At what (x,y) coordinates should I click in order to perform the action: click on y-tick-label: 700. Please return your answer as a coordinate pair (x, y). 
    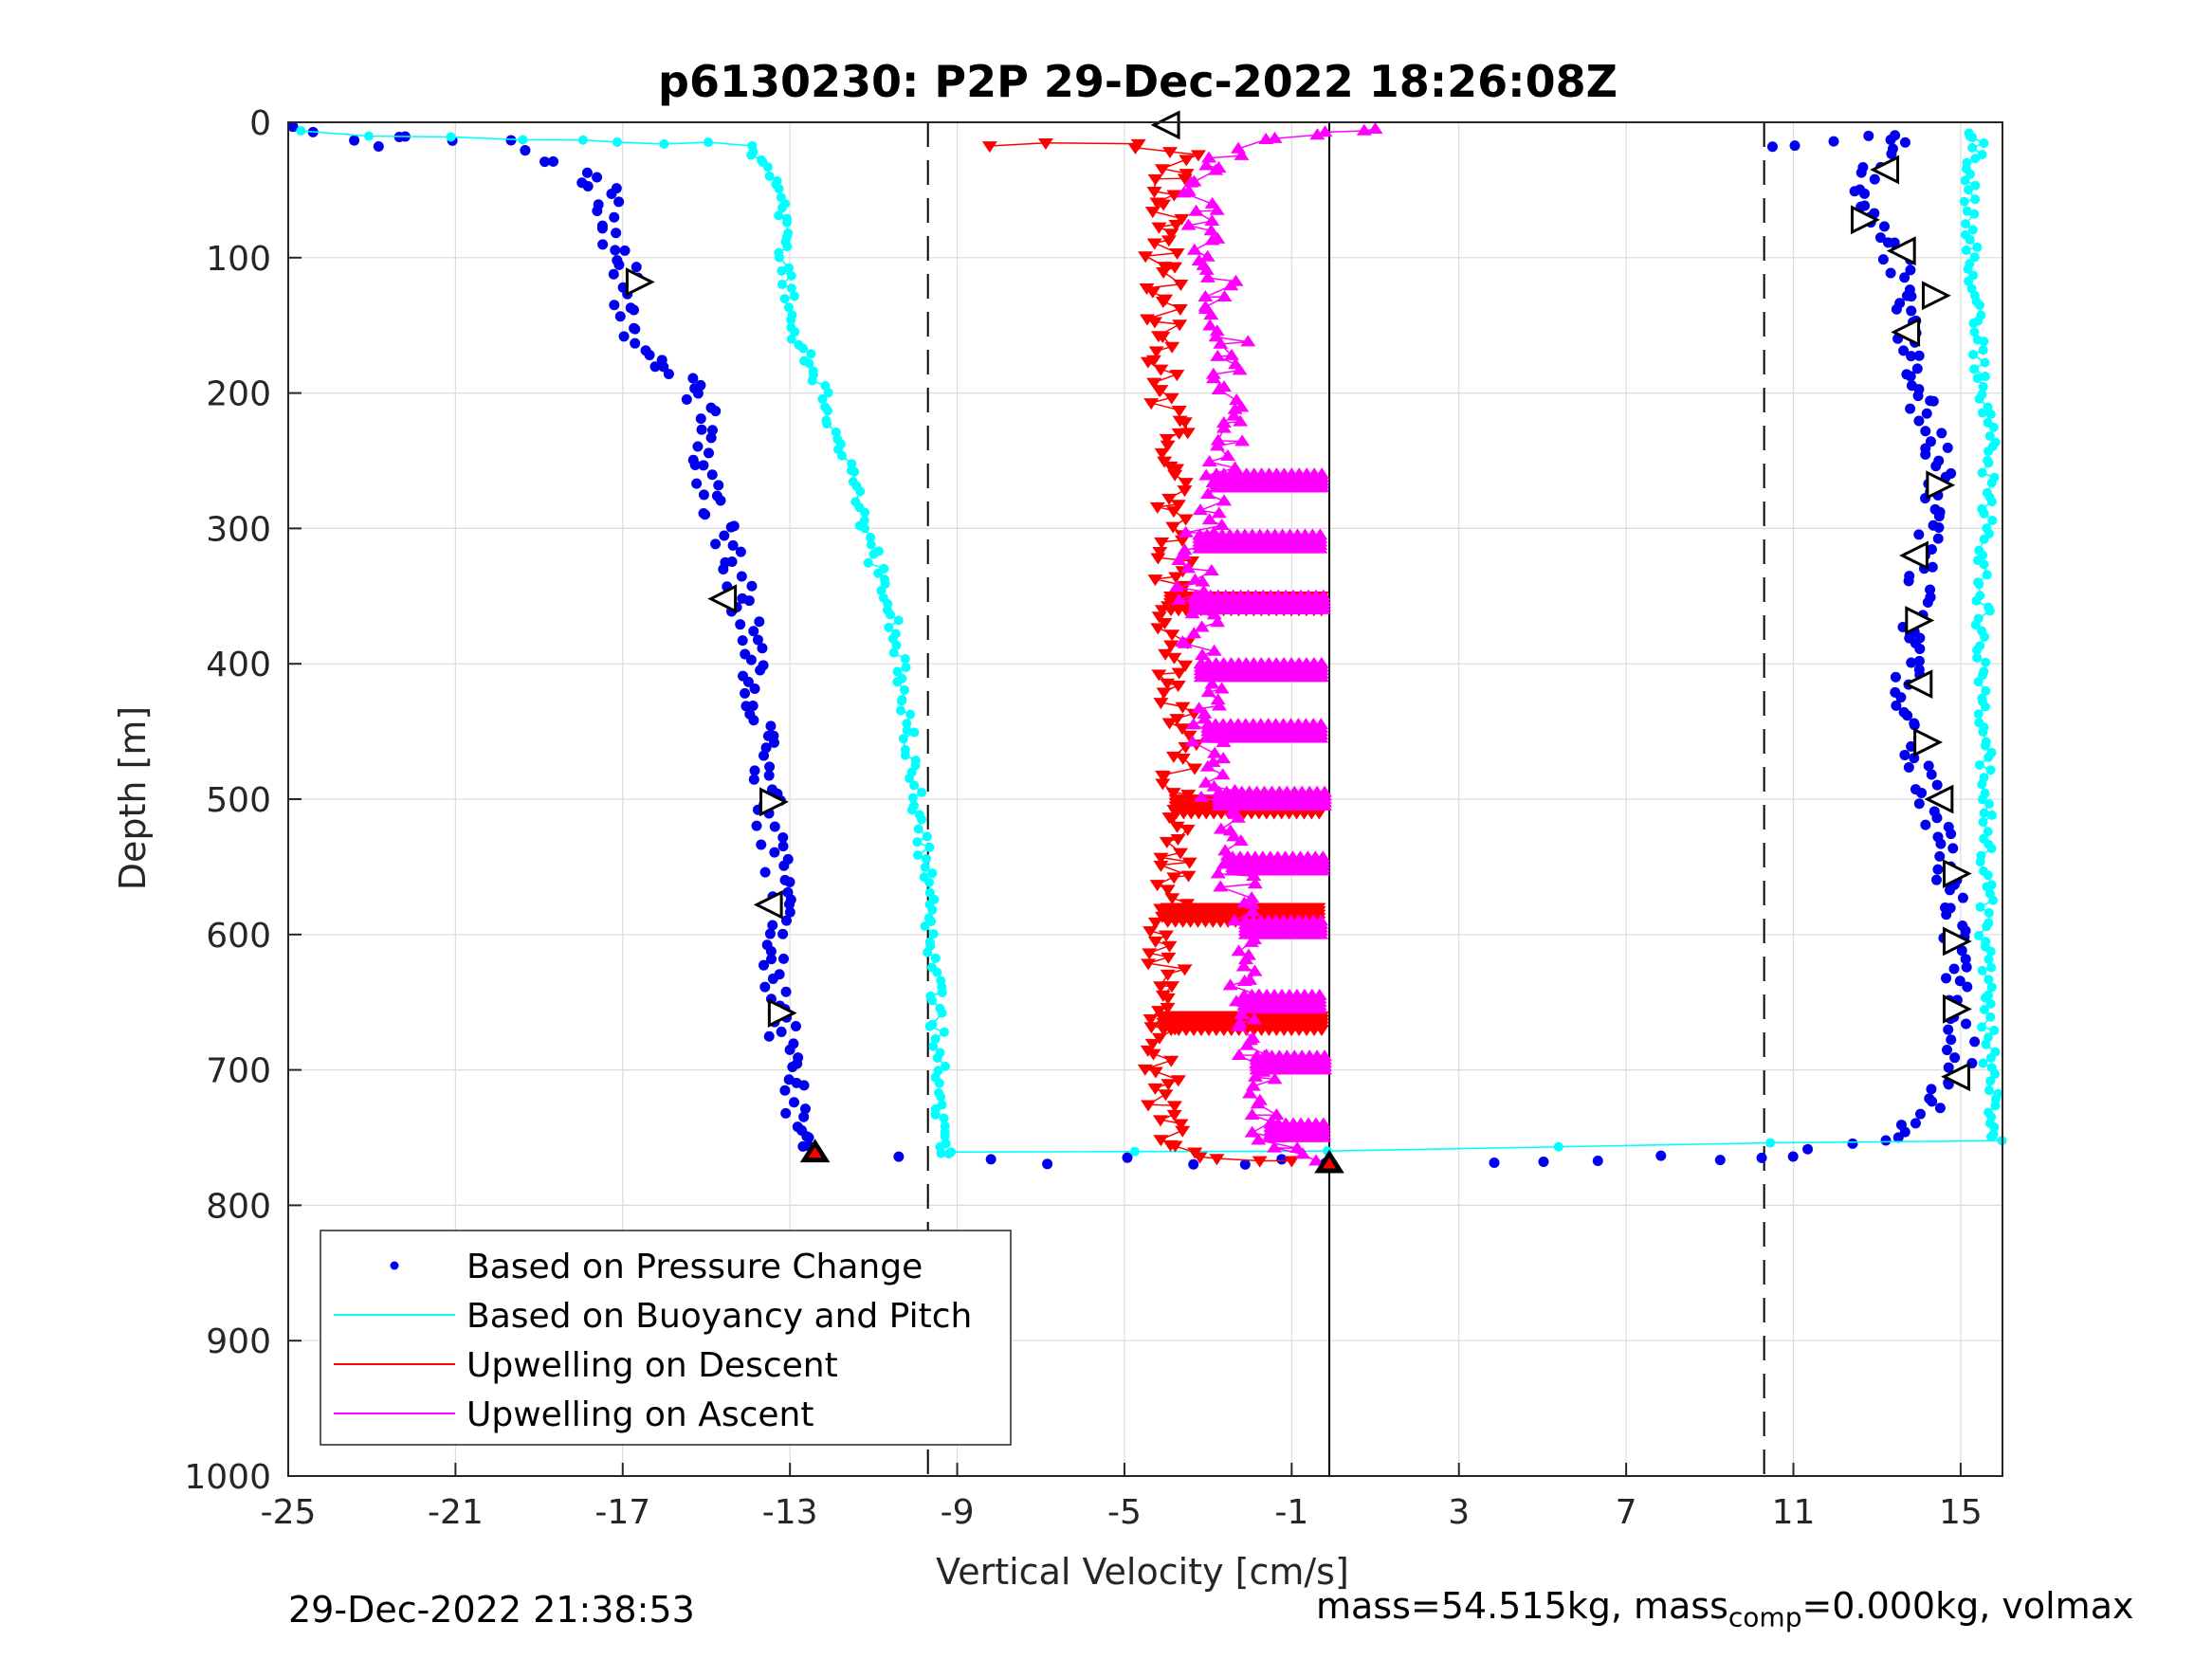
    Looking at the image, I should click on (238, 1071).